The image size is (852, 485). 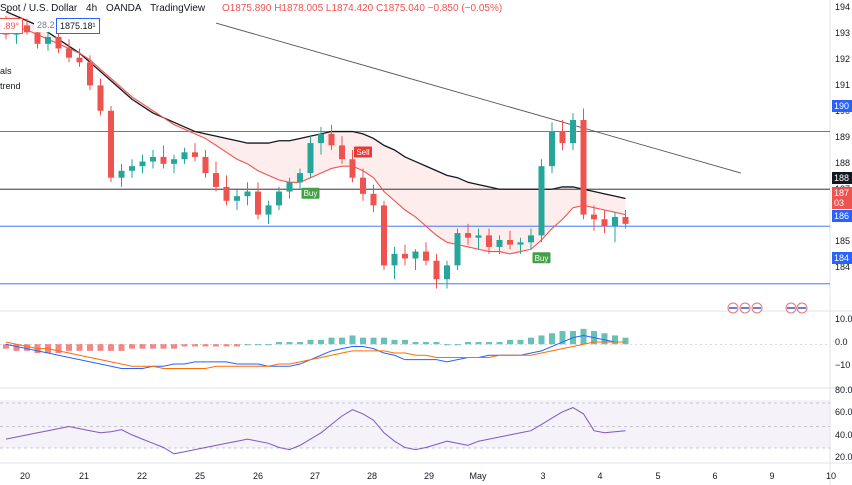 What do you see at coordinates (429, 476) in the screenshot?
I see `time-axis-label: 29` at bounding box center [429, 476].